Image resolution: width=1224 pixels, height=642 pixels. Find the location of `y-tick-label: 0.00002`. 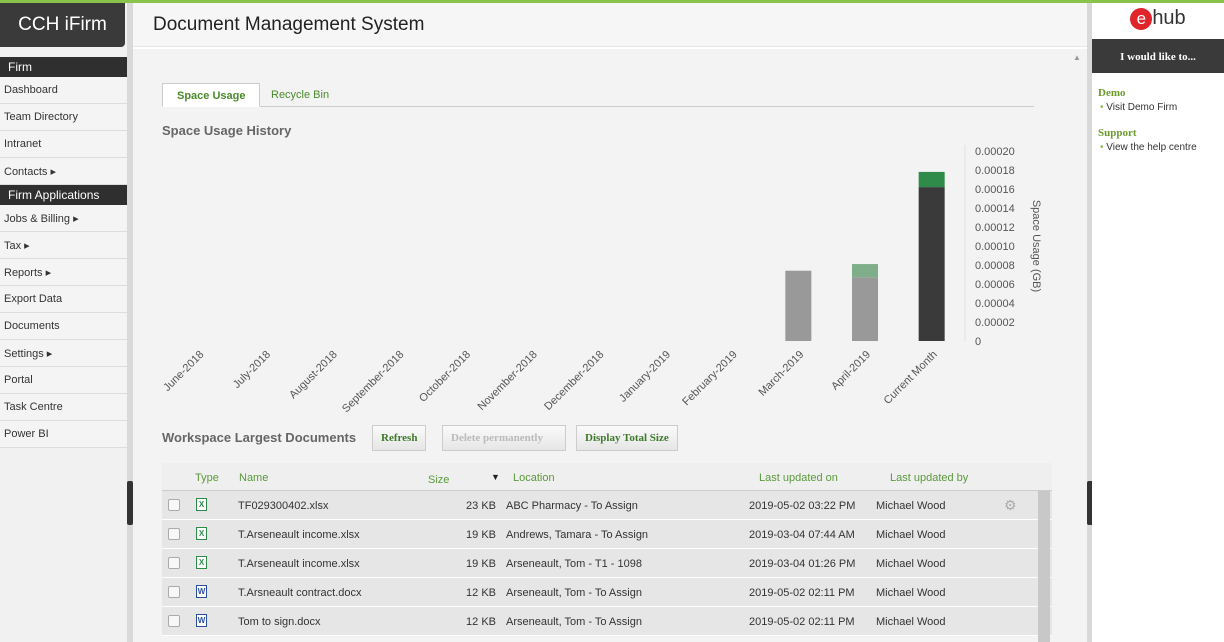

y-tick-label: 0.00002 is located at coordinates (995, 323).